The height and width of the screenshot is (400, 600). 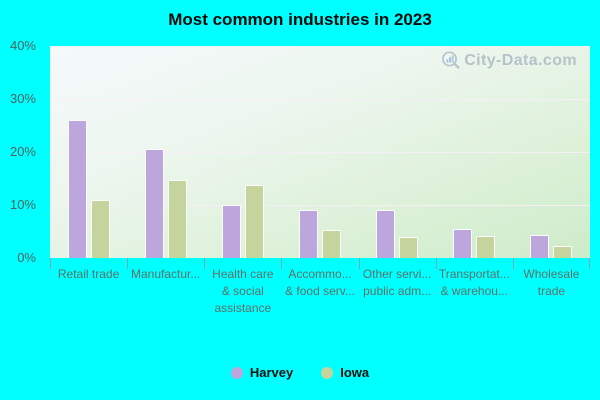 What do you see at coordinates (243, 308) in the screenshot?
I see `category-label-line: assistance` at bounding box center [243, 308].